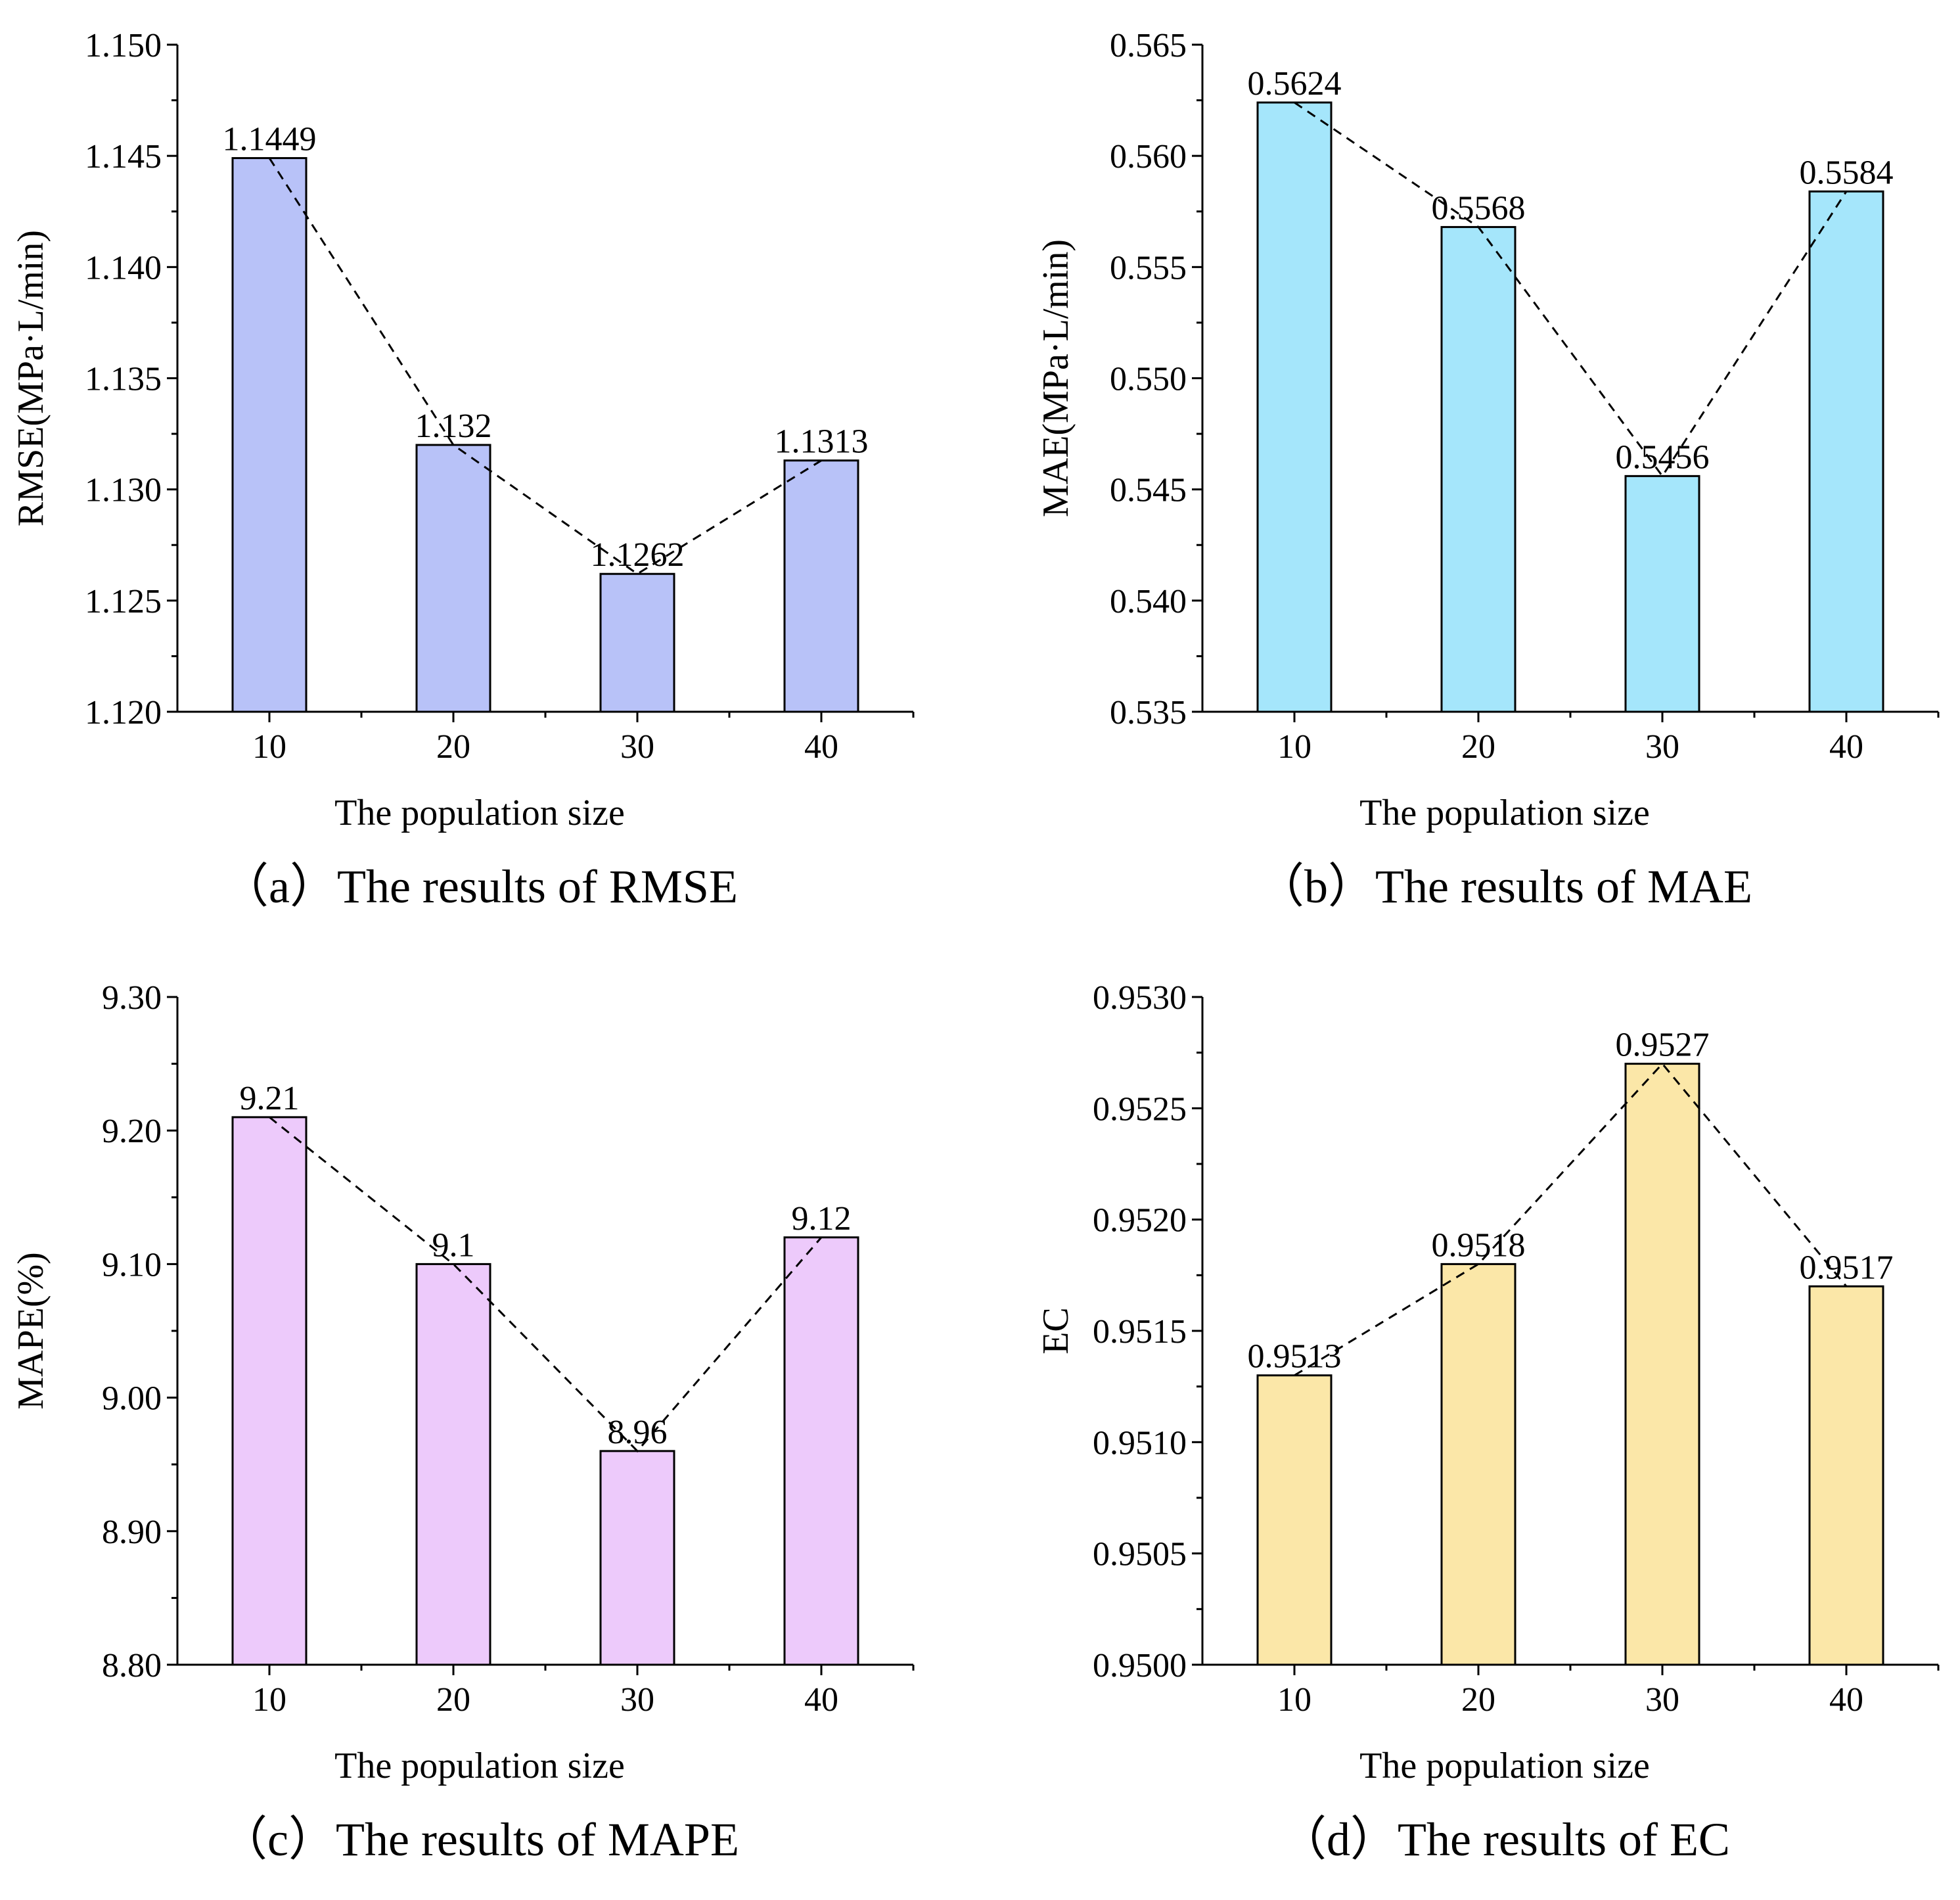 This screenshot has width=1960, height=1900. What do you see at coordinates (1140, 1554) in the screenshot?
I see `y-tick-label: 0.9505` at bounding box center [1140, 1554].